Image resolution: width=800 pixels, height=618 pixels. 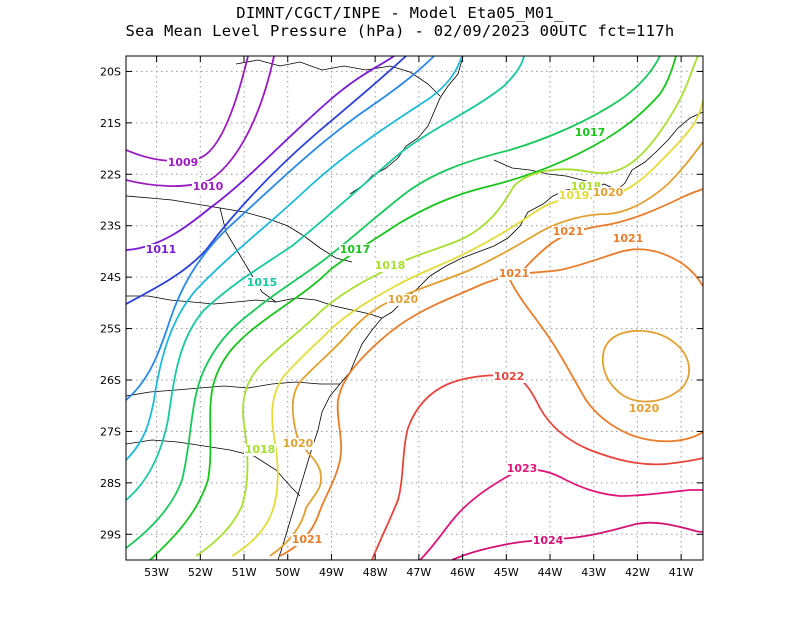 What do you see at coordinates (110, 534) in the screenshot?
I see `y-tick-label: 29S` at bounding box center [110, 534].